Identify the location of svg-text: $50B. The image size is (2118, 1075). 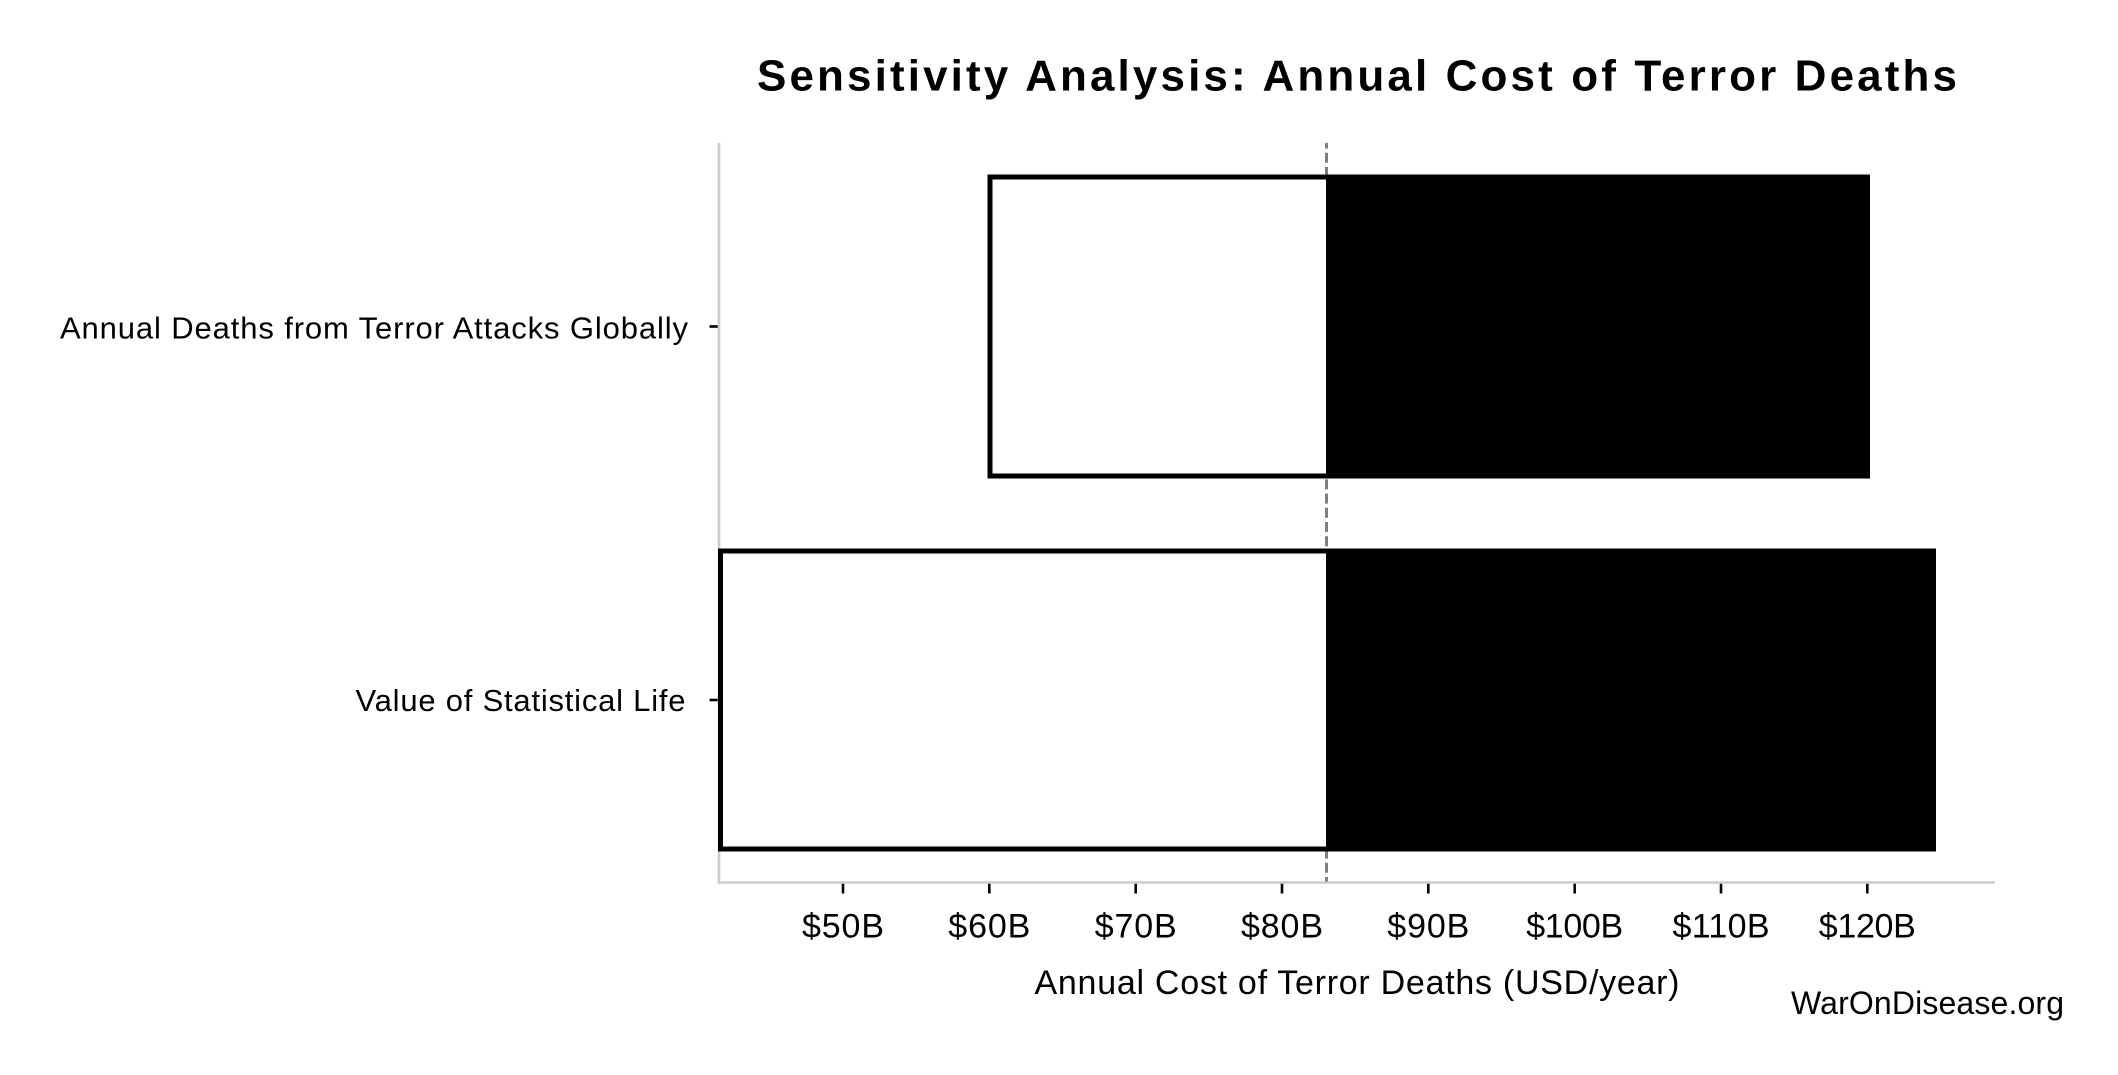
(843, 927).